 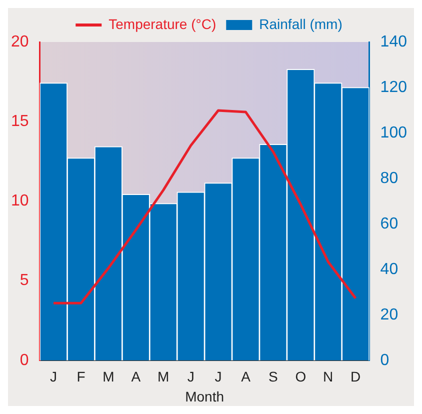 I want to click on x-tick-label: D, so click(x=355, y=376).